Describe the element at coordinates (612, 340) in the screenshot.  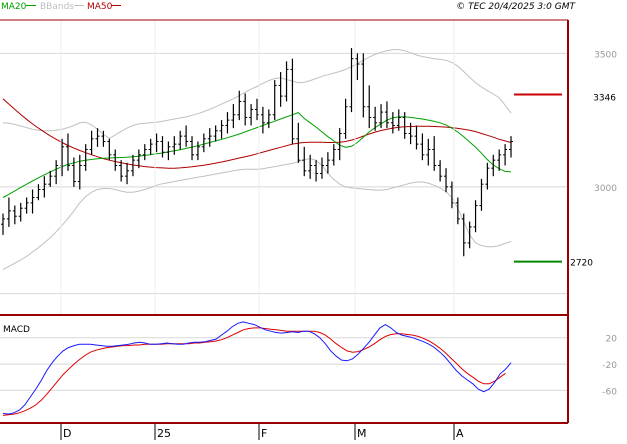
I see `macd-tick-label: 20` at that location.